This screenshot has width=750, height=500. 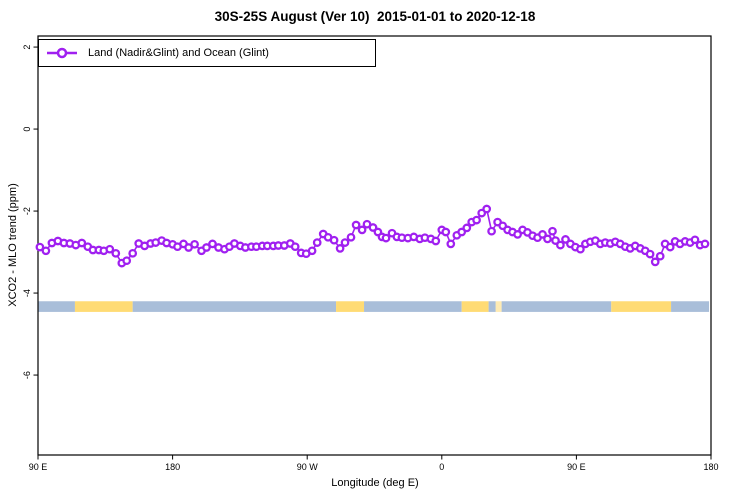 What do you see at coordinates (27, 211) in the screenshot?
I see `y-tick-label: -2` at bounding box center [27, 211].